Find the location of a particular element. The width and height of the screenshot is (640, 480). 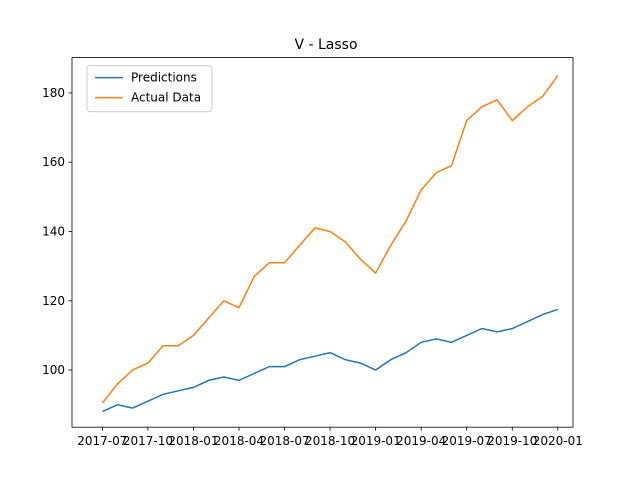

chart-title: V - Lasso is located at coordinates (325, 45).